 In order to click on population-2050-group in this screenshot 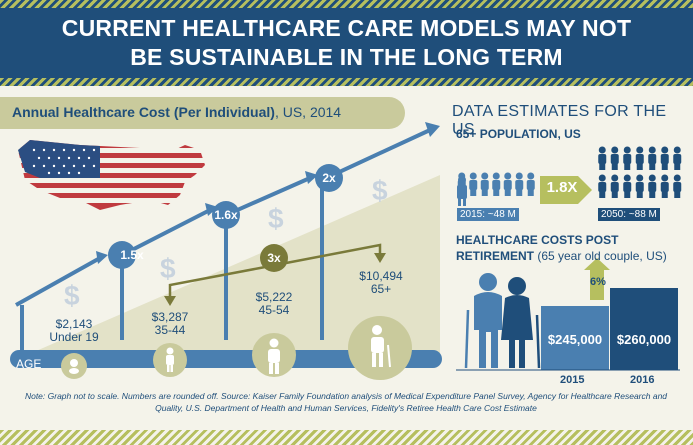, I will do `click(640, 186)`.